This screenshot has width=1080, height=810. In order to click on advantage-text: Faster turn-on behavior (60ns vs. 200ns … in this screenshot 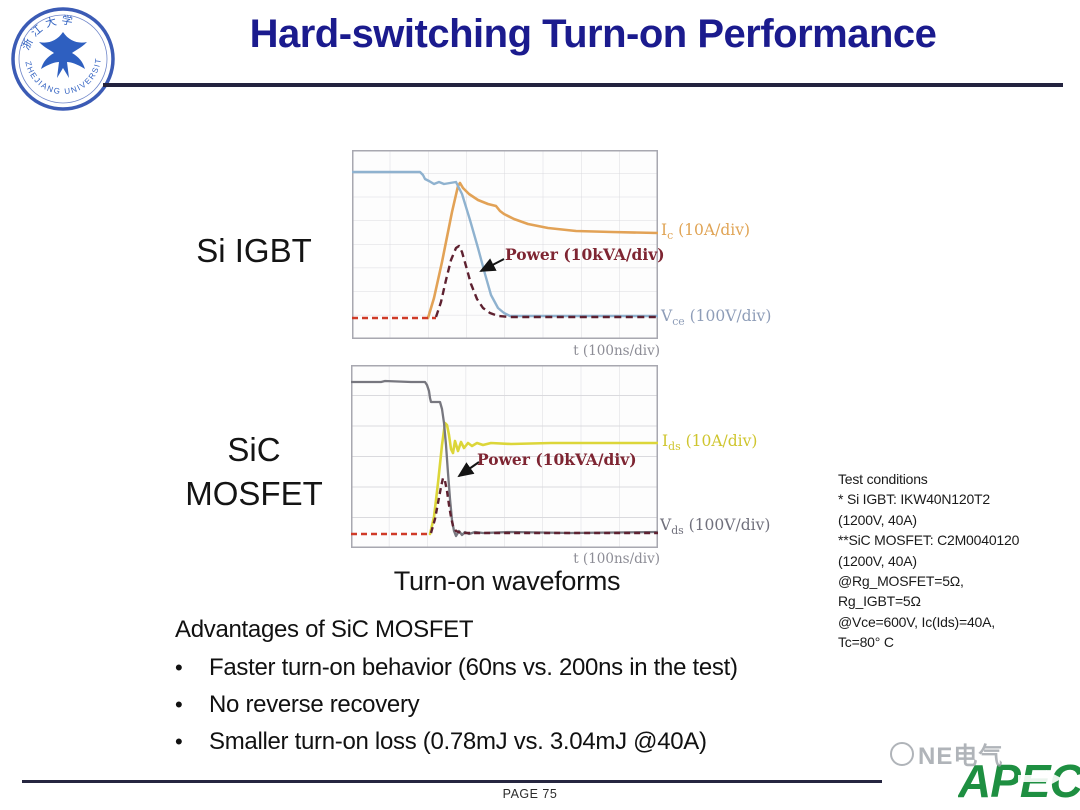, I will do `click(473, 667)`.